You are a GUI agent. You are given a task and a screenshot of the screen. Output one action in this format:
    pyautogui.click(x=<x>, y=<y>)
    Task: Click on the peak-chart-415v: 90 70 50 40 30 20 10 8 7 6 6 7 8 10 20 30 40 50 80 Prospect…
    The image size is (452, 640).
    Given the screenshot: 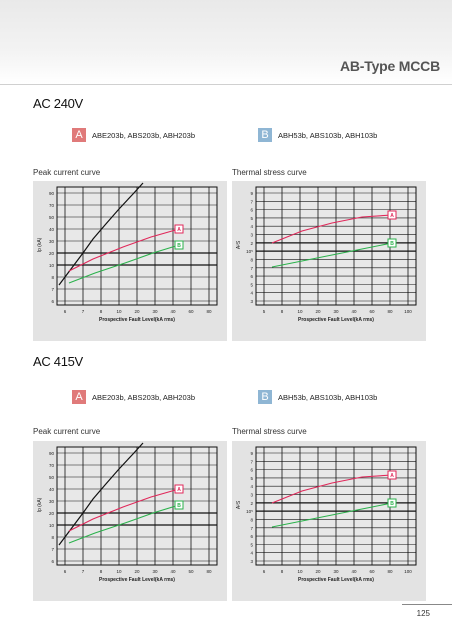 What is the action you would take?
    pyautogui.click(x=130, y=521)
    